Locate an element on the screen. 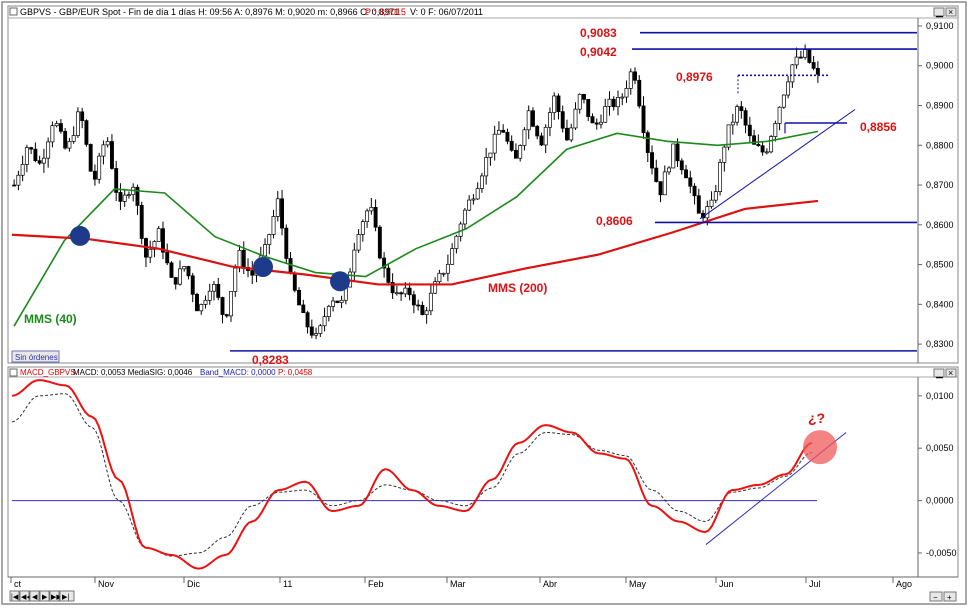  macd-info-name: MACD_GBPVS is located at coordinates (48, 372).